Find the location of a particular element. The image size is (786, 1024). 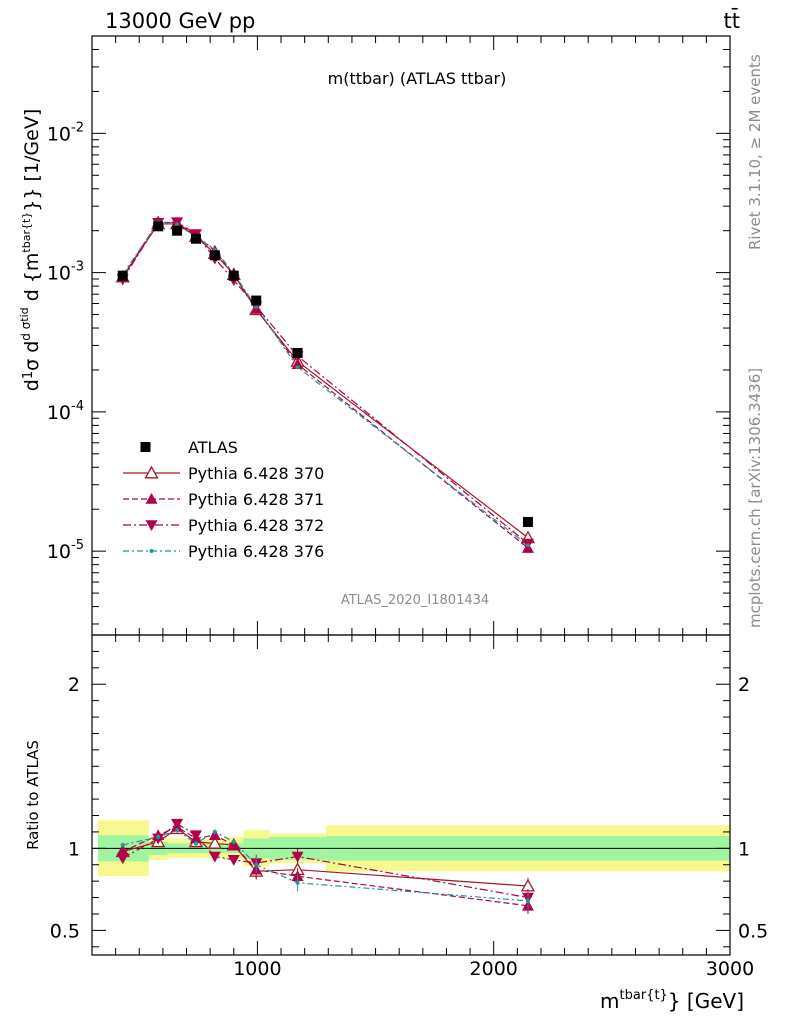

ratio-y-tick-label-left: 2 is located at coordinates (74, 685).